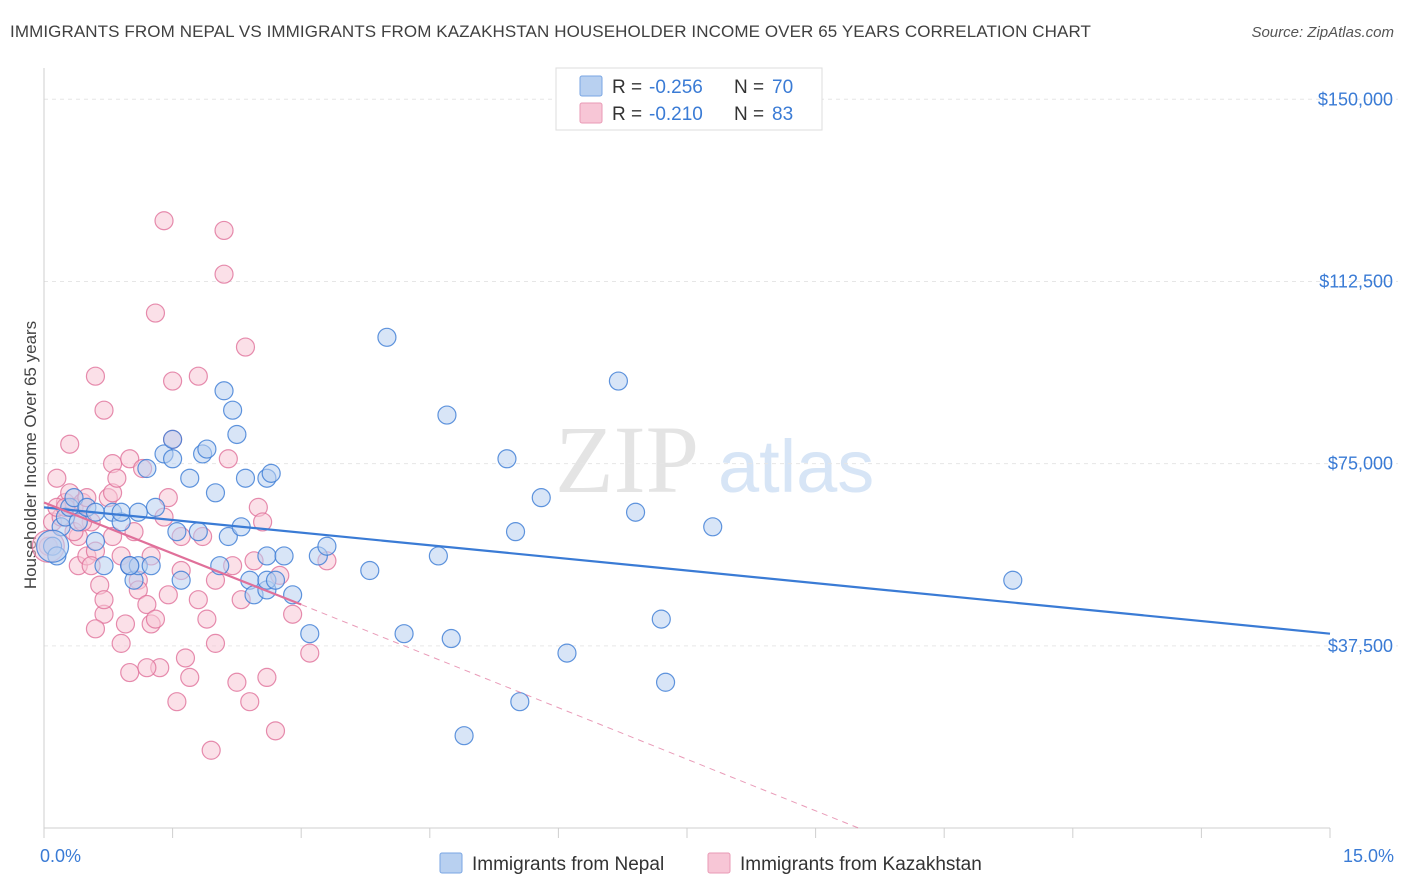 Image resolution: width=1406 pixels, height=892 pixels. What do you see at coordinates (1356, 281) in the screenshot?
I see `y-tick-label: $112,500` at bounding box center [1356, 281].